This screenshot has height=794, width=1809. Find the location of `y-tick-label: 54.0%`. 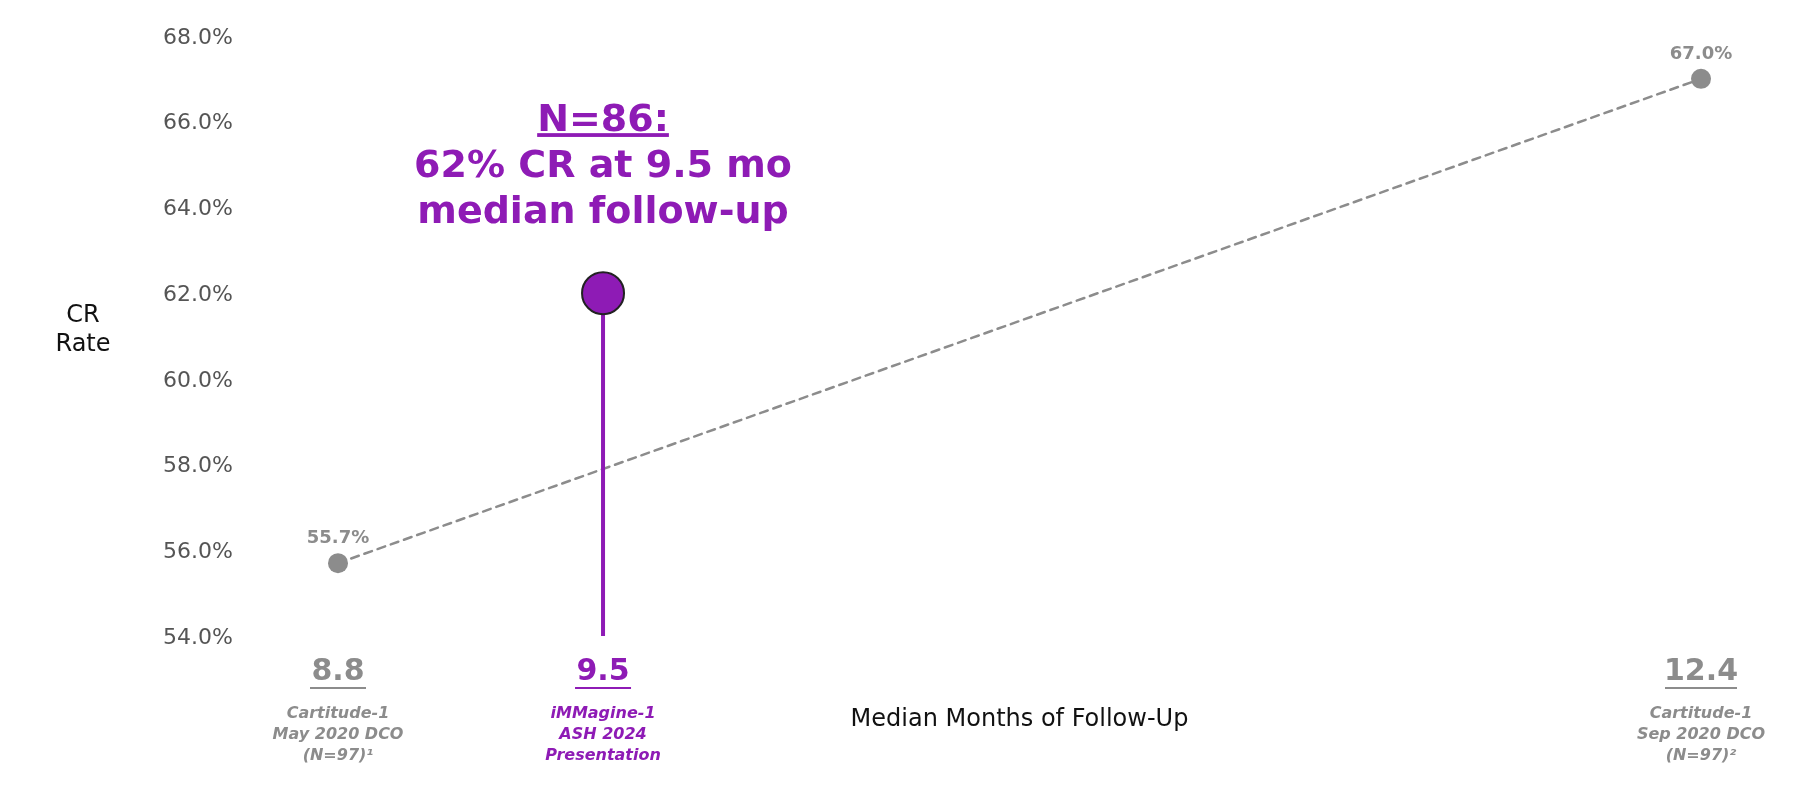

y-tick-label: 54.0% is located at coordinates (198, 636).